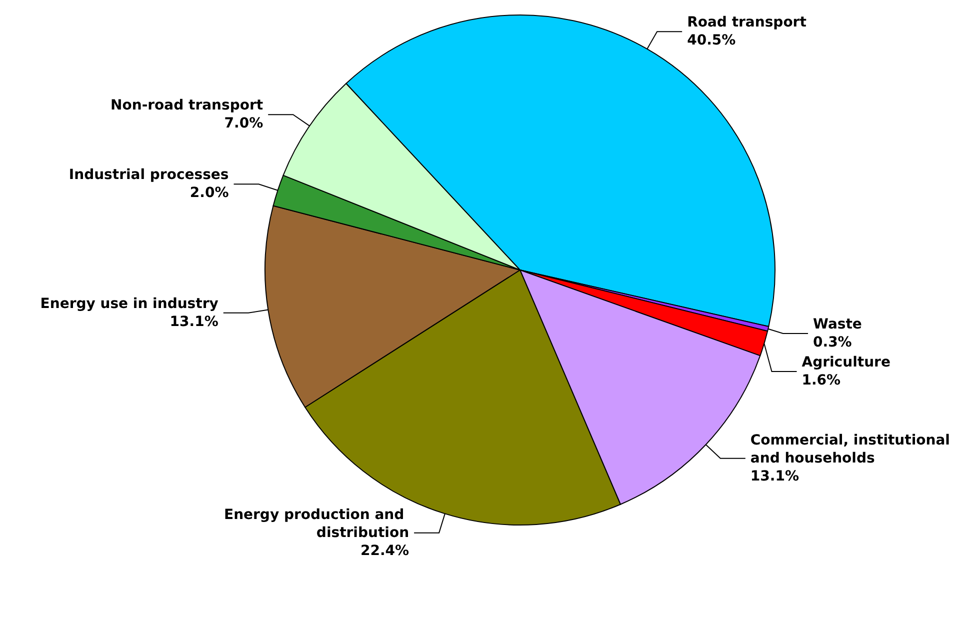 The height and width of the screenshot is (624, 958). I want to click on slice-label: Commercial, institutional and households, so click(852, 449).